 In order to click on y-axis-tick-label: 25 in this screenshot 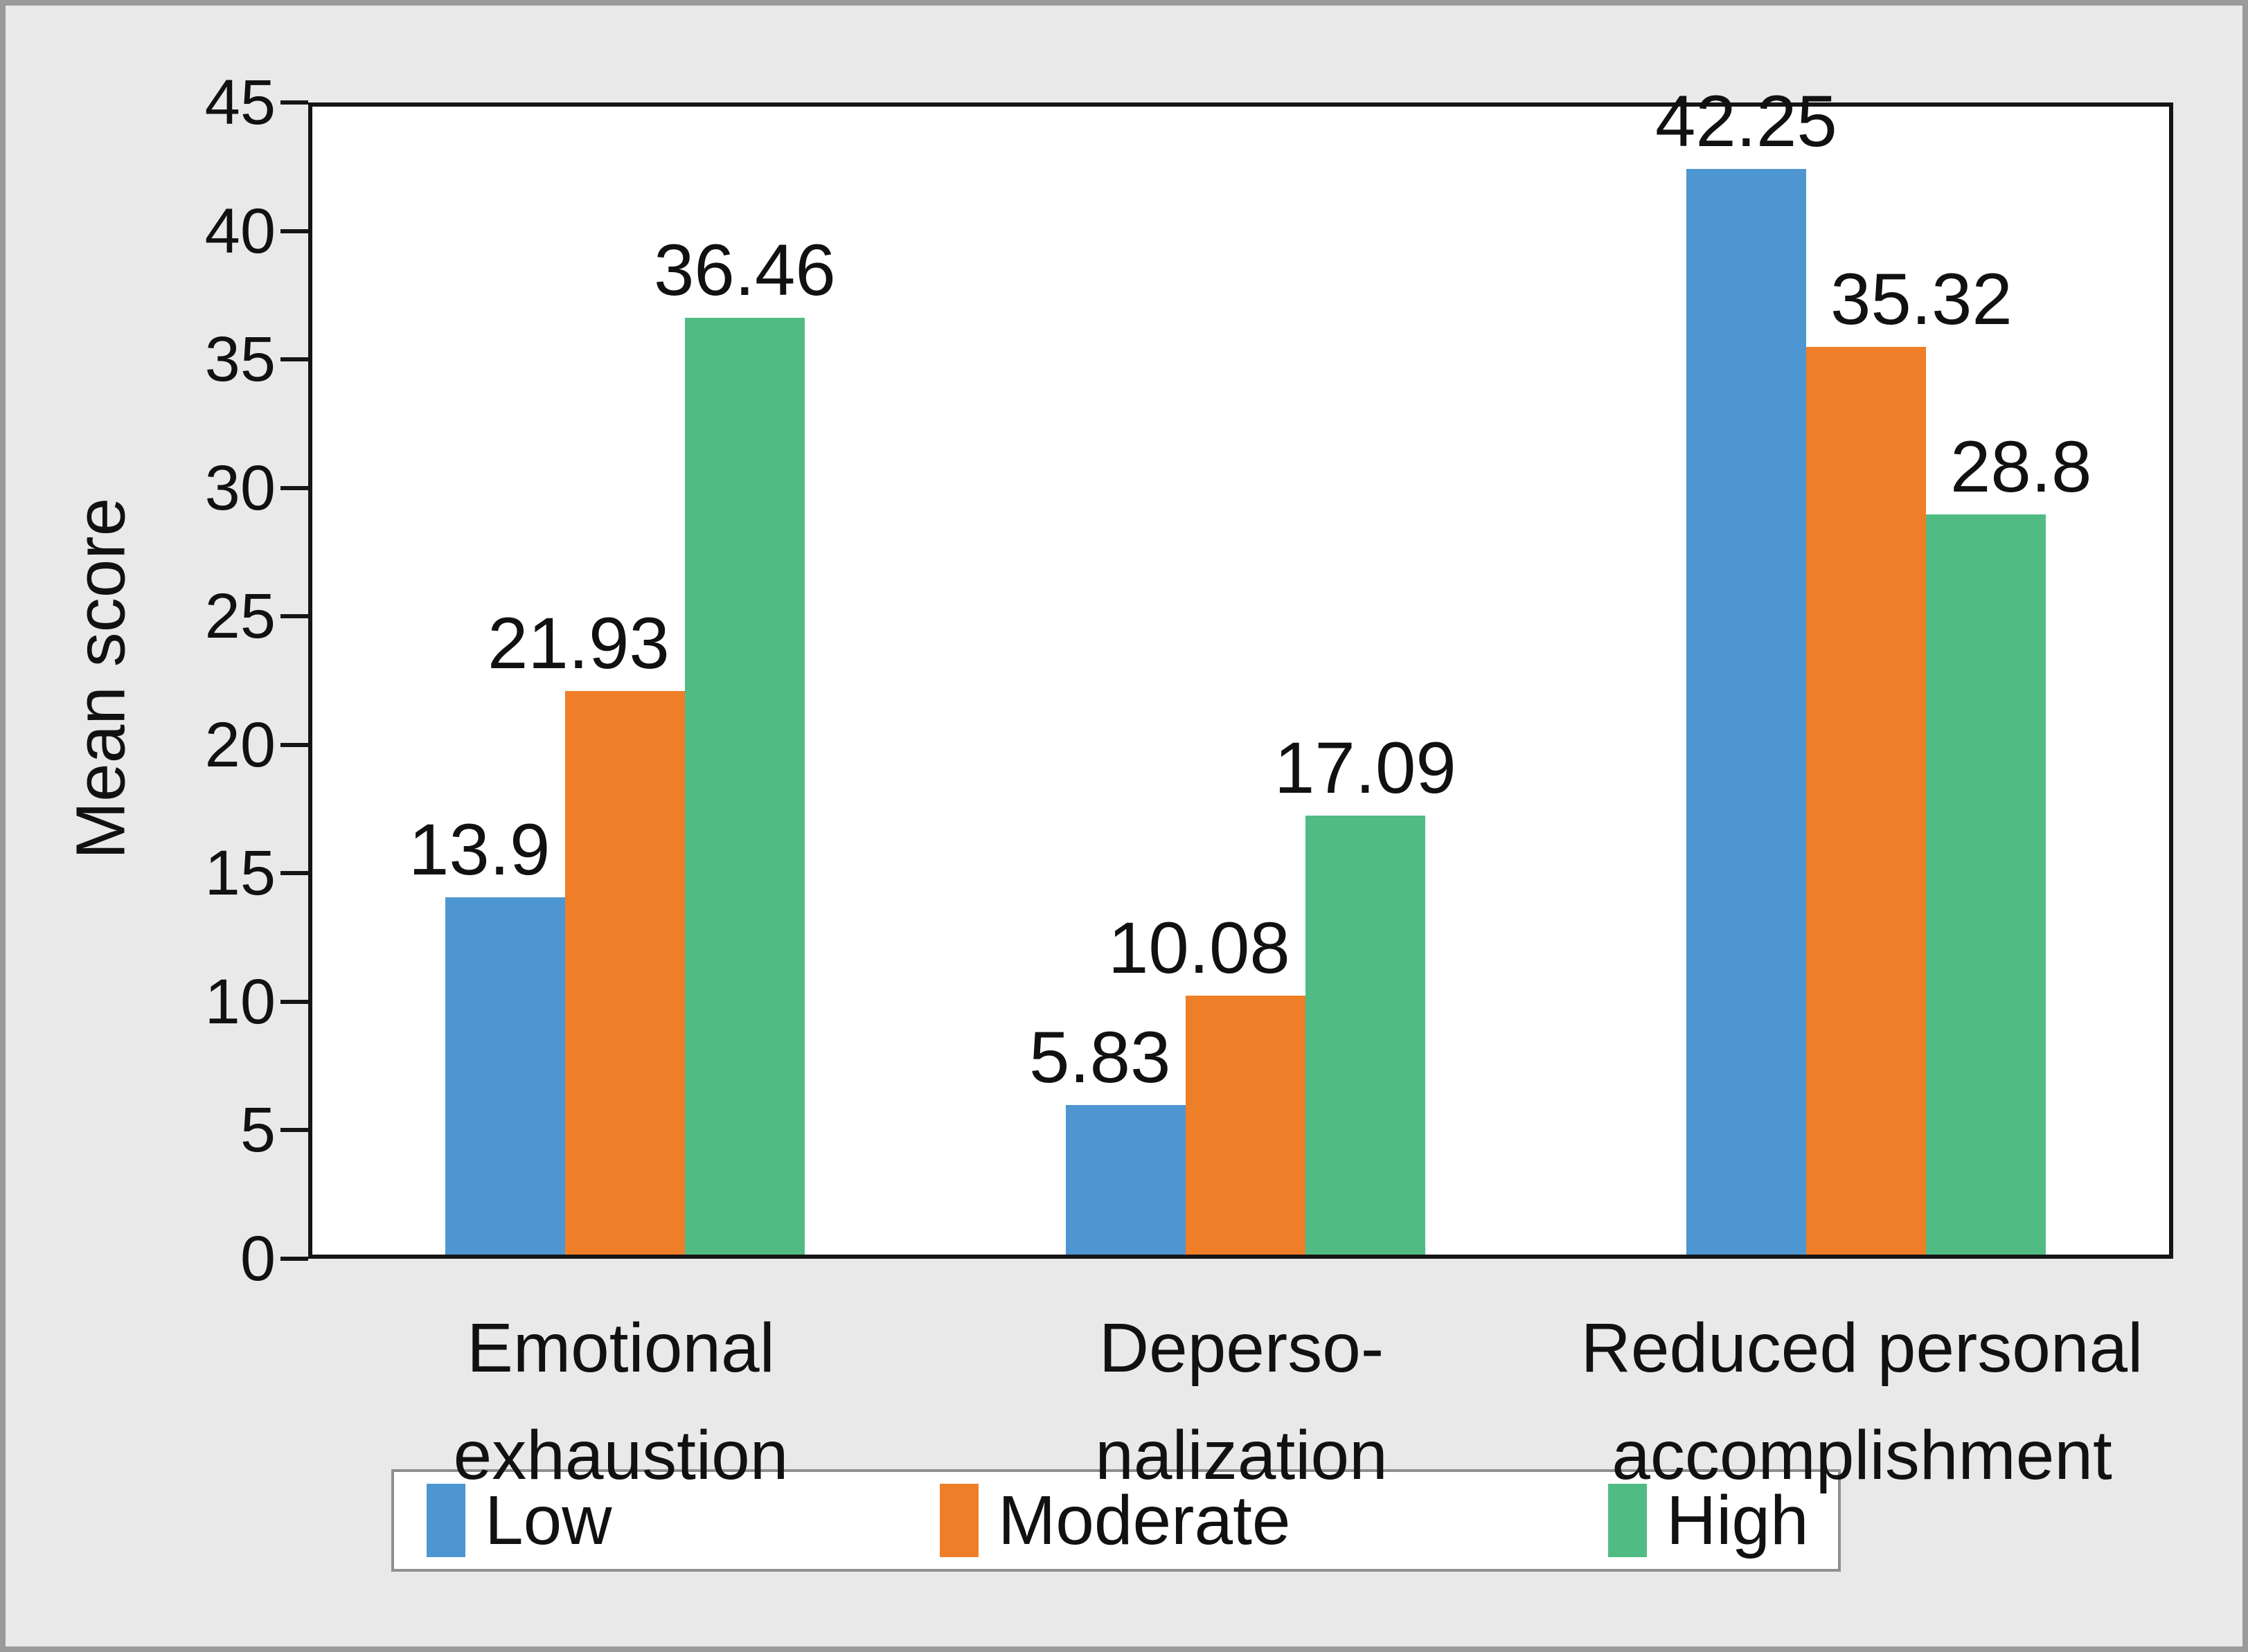, I will do `click(240, 617)`.